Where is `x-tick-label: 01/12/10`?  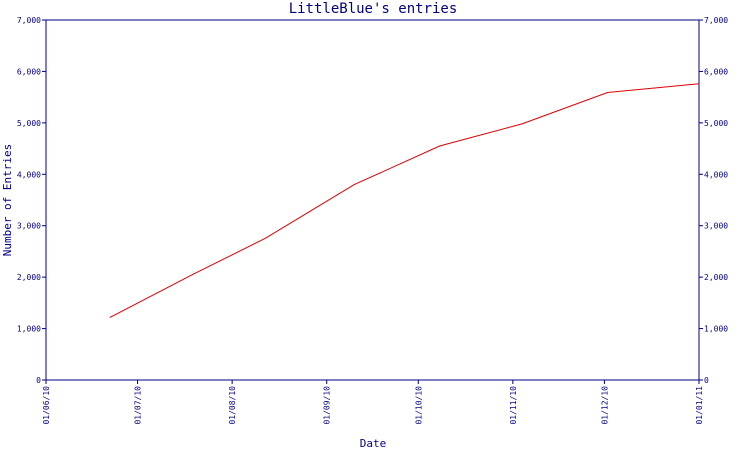
x-tick-label: 01/12/10 is located at coordinates (604, 405).